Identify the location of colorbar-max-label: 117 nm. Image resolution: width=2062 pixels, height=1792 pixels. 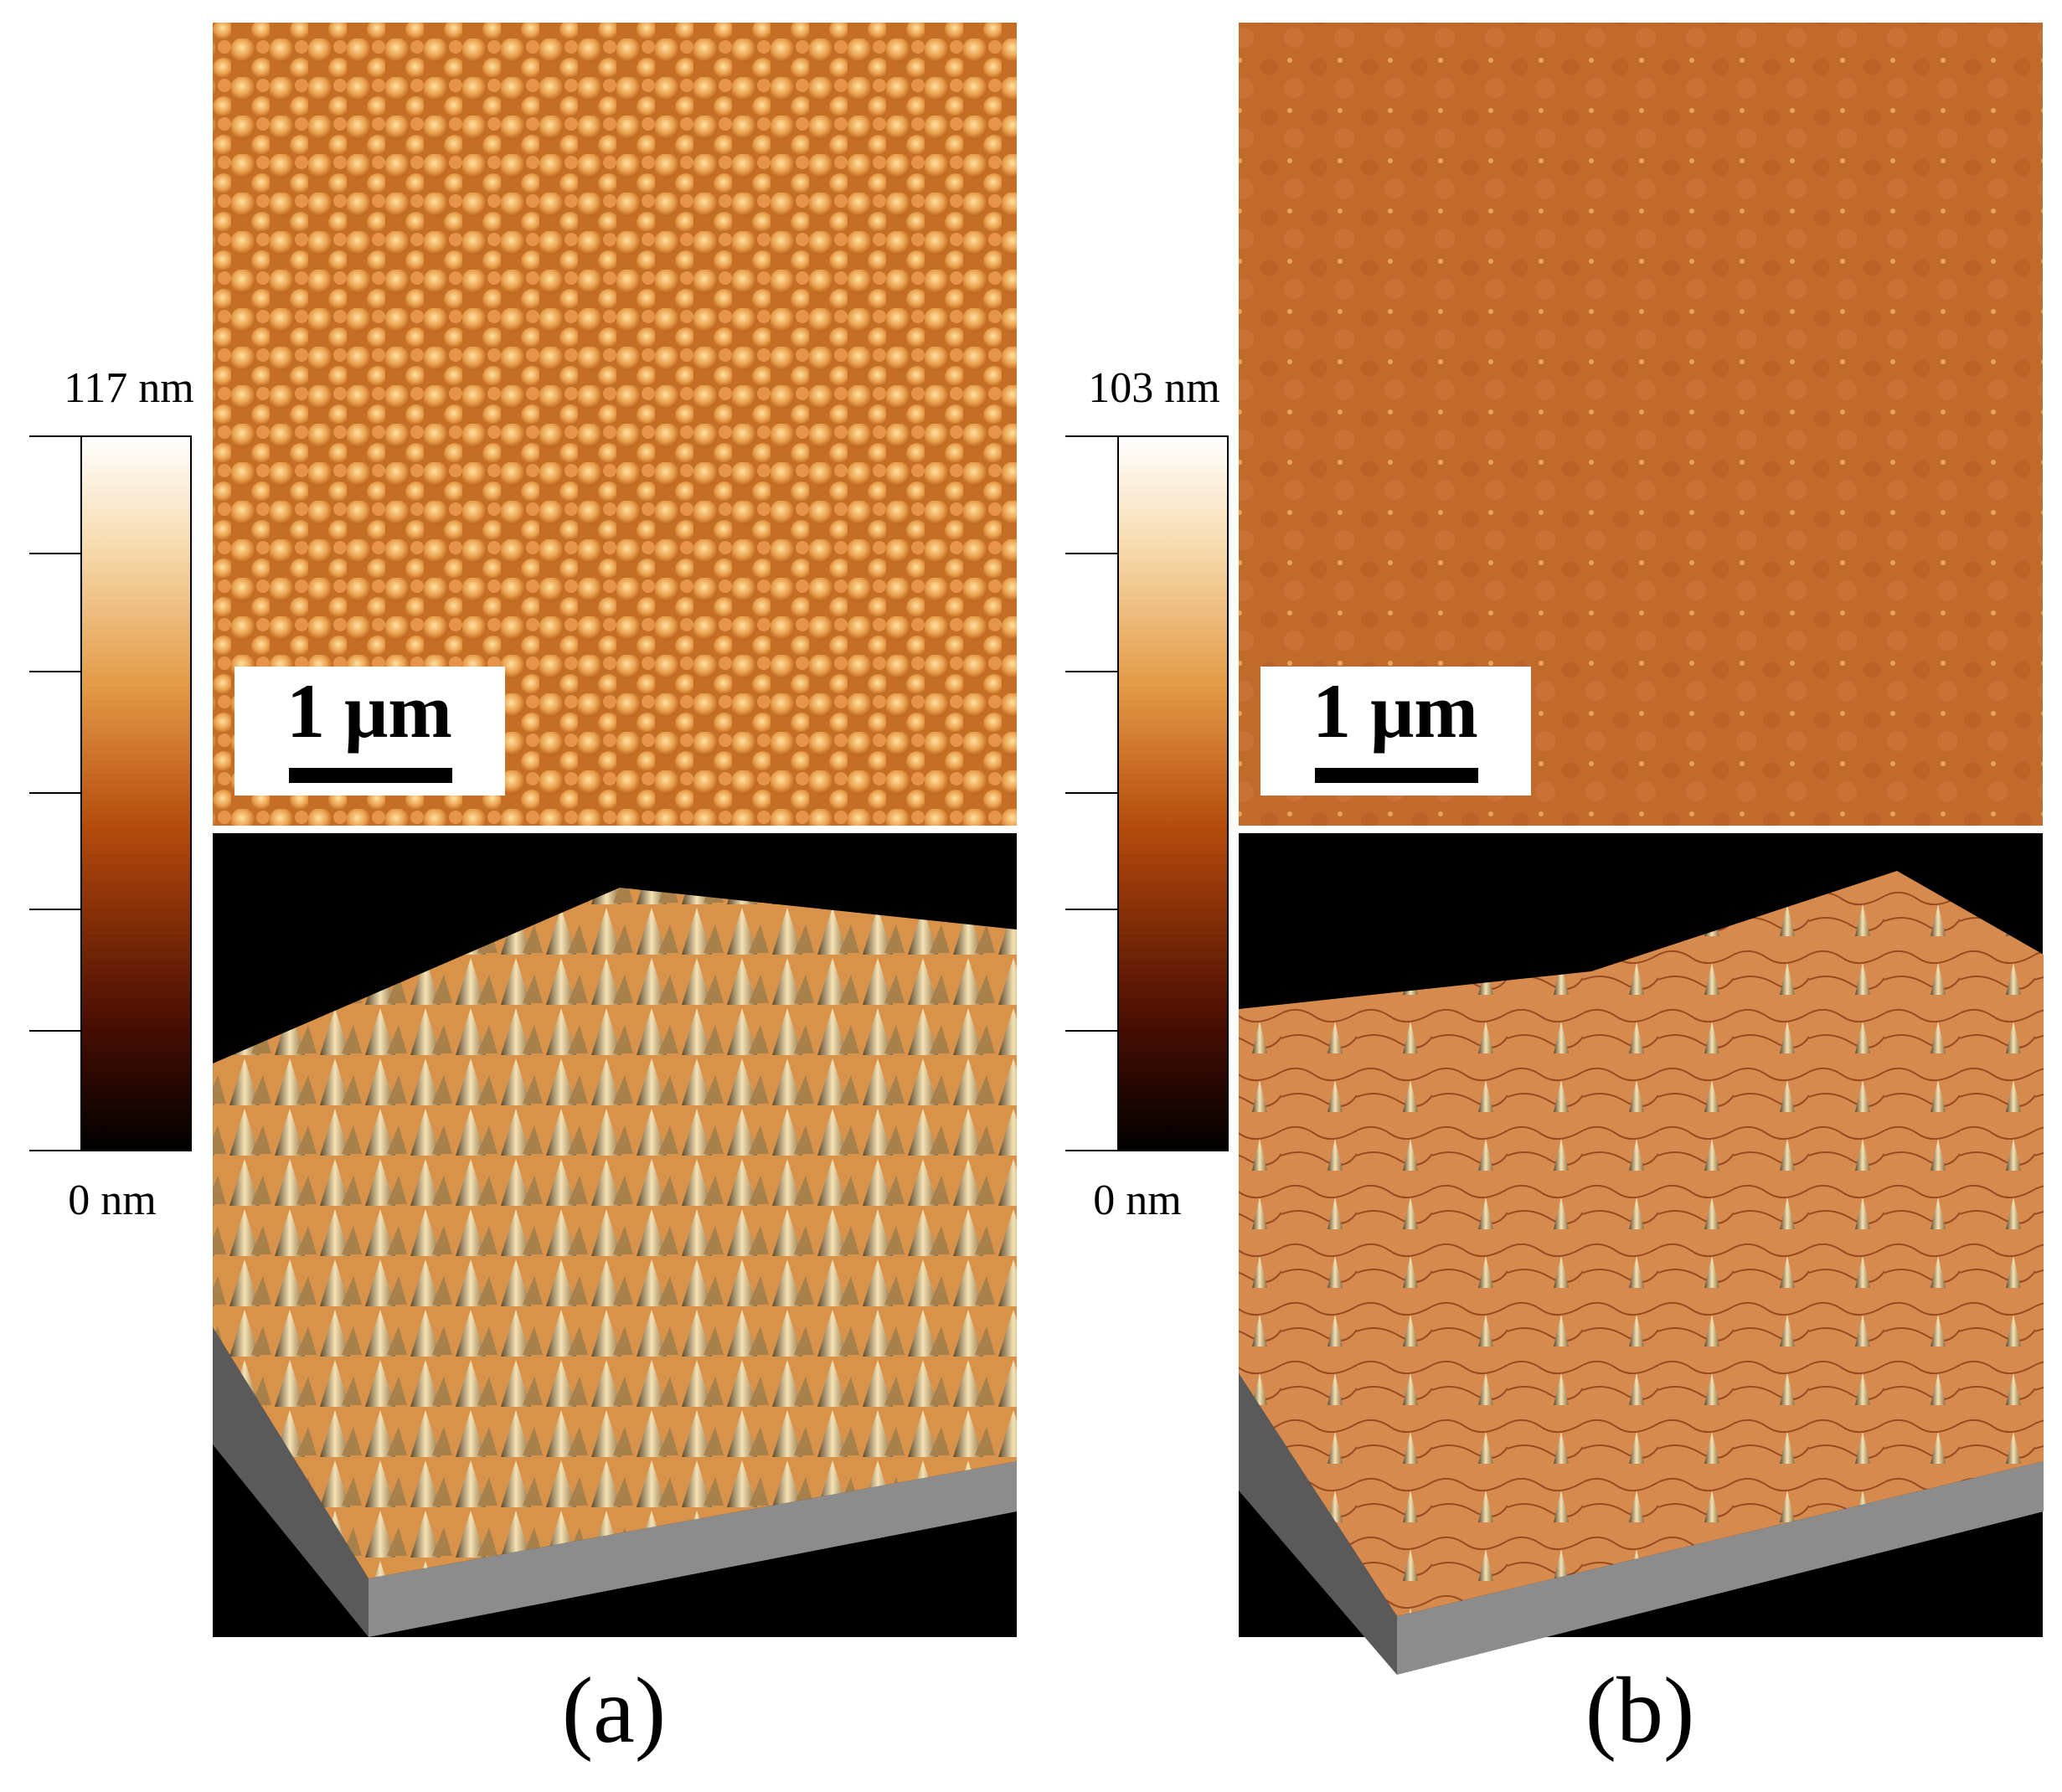
(129, 388).